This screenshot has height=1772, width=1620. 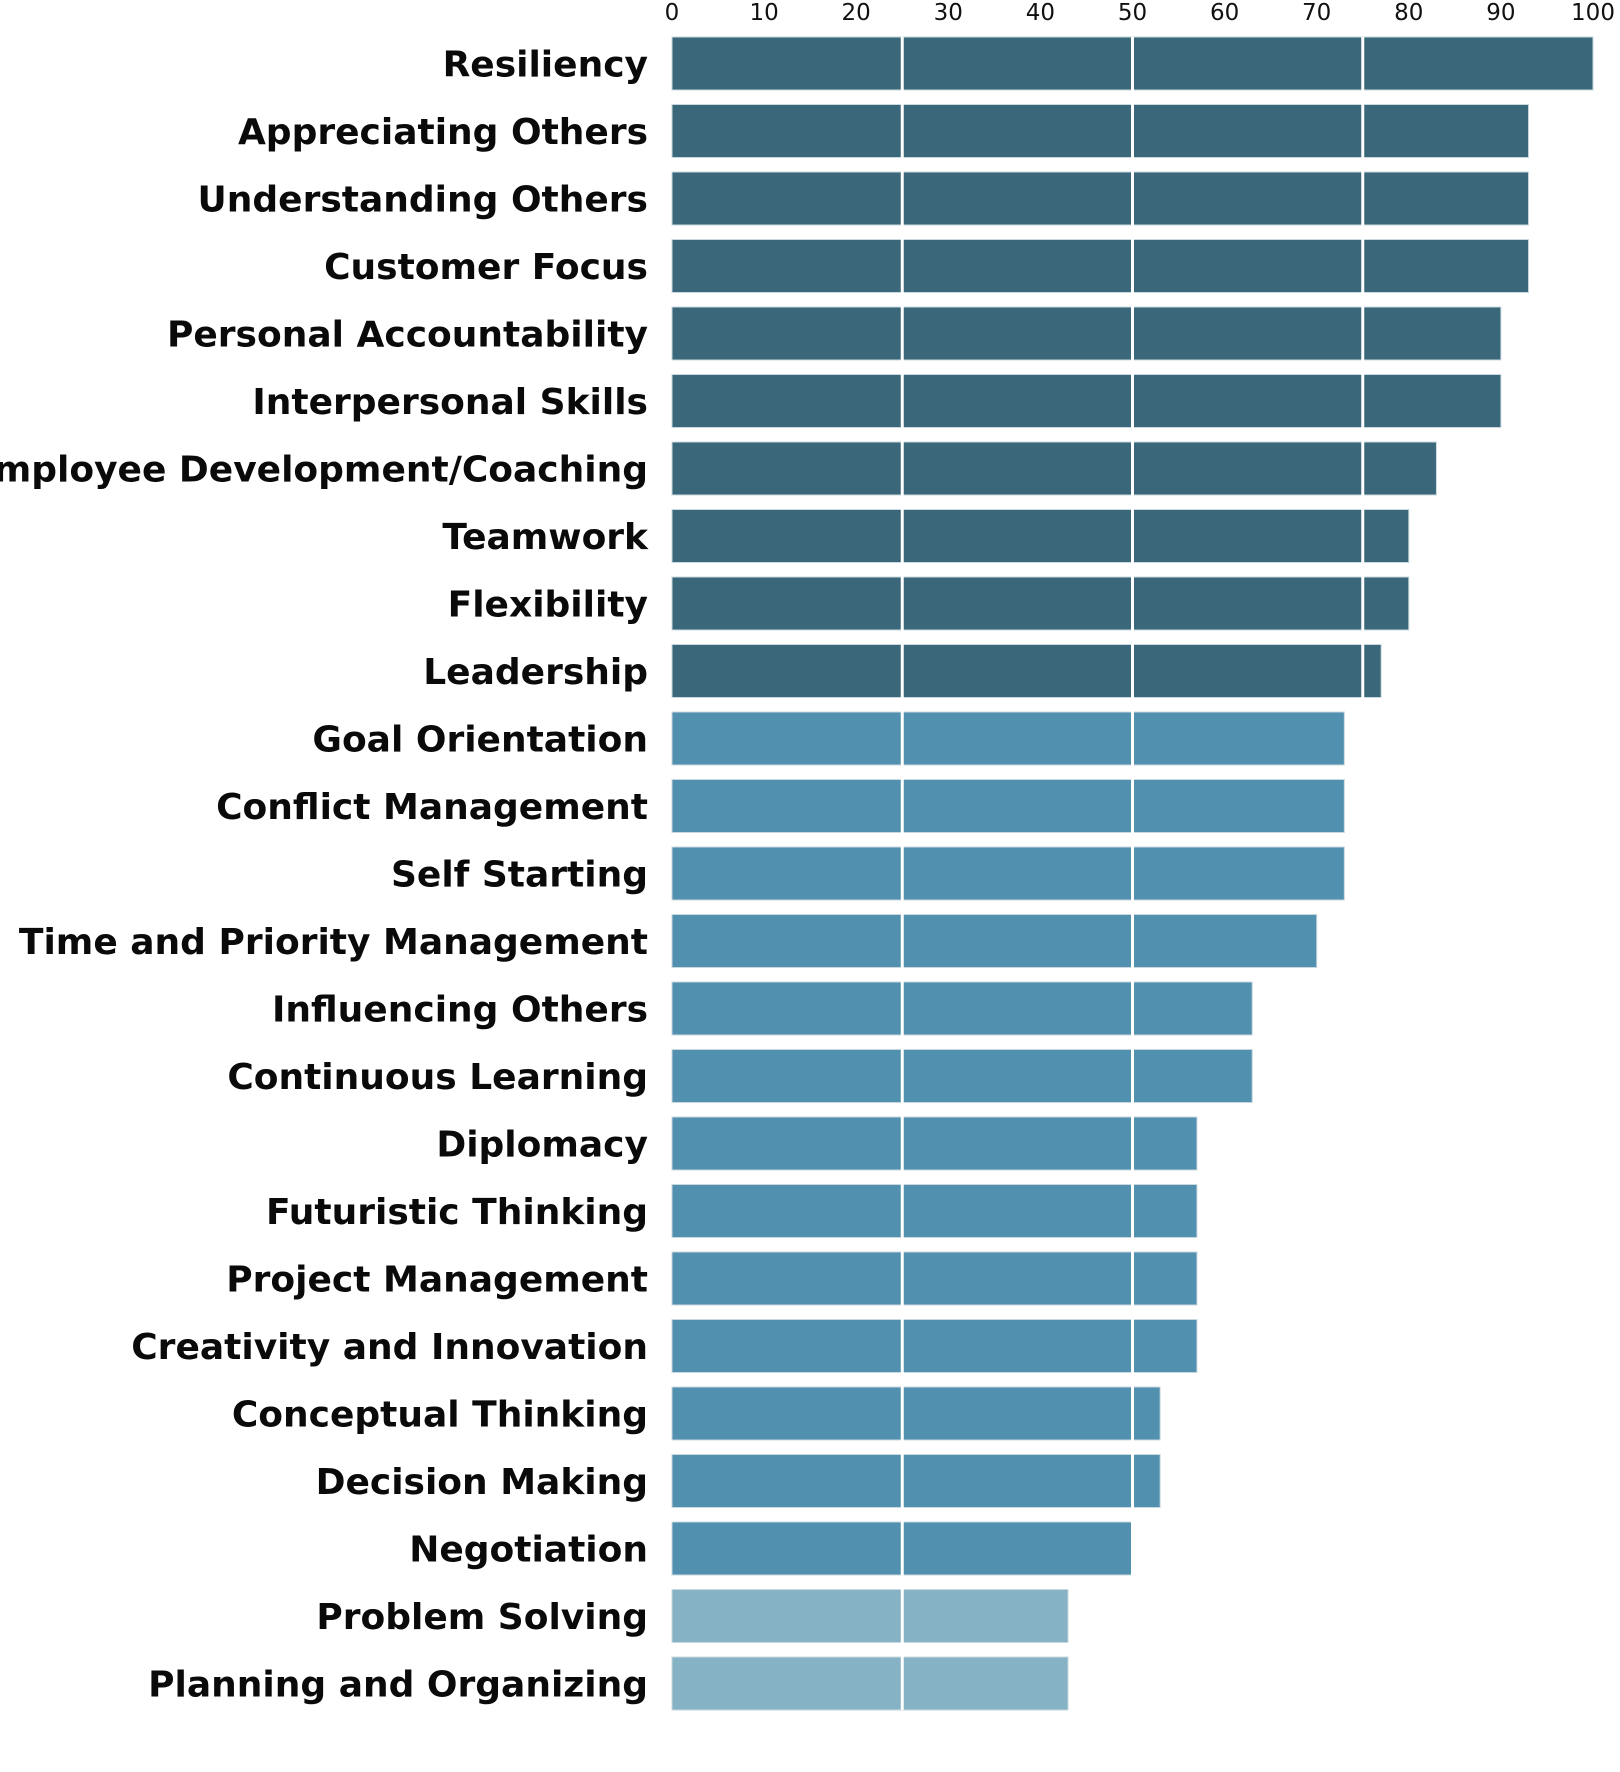 I want to click on category-label: Creativity and Innovation, so click(x=389, y=1347).